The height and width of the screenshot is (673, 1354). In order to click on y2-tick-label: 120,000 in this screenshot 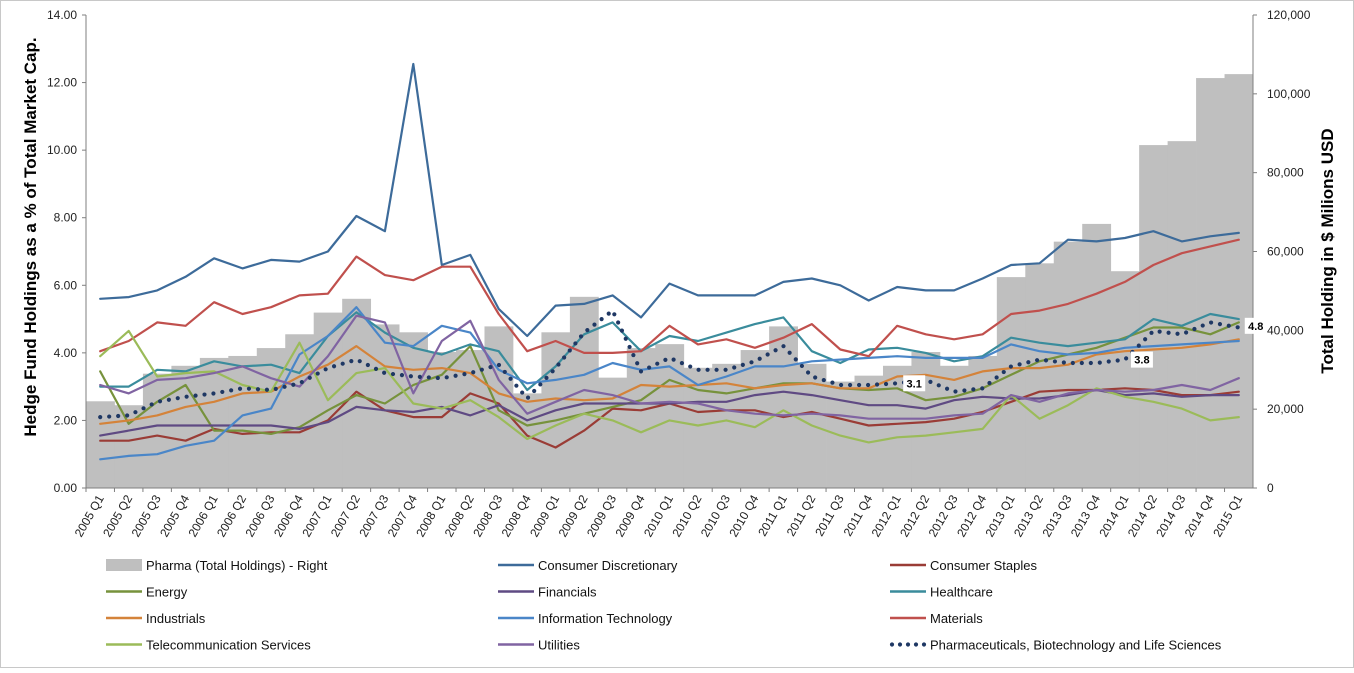, I will do `click(1289, 15)`.